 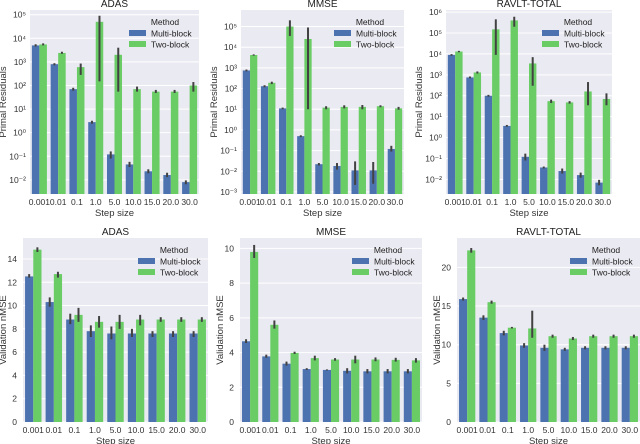 What do you see at coordinates (116, 232) in the screenshot?
I see `chart-title: ADAS` at bounding box center [116, 232].